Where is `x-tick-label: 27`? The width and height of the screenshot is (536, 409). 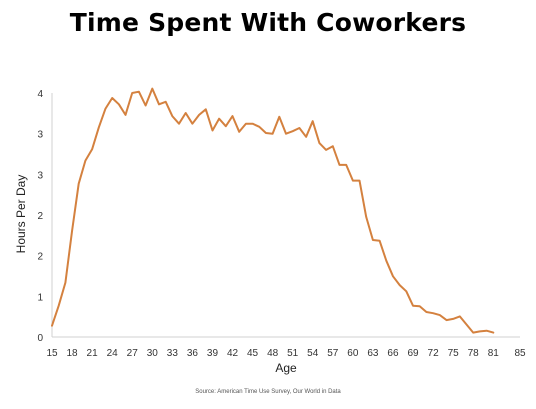
x-tick-label: 27 is located at coordinates (133, 353).